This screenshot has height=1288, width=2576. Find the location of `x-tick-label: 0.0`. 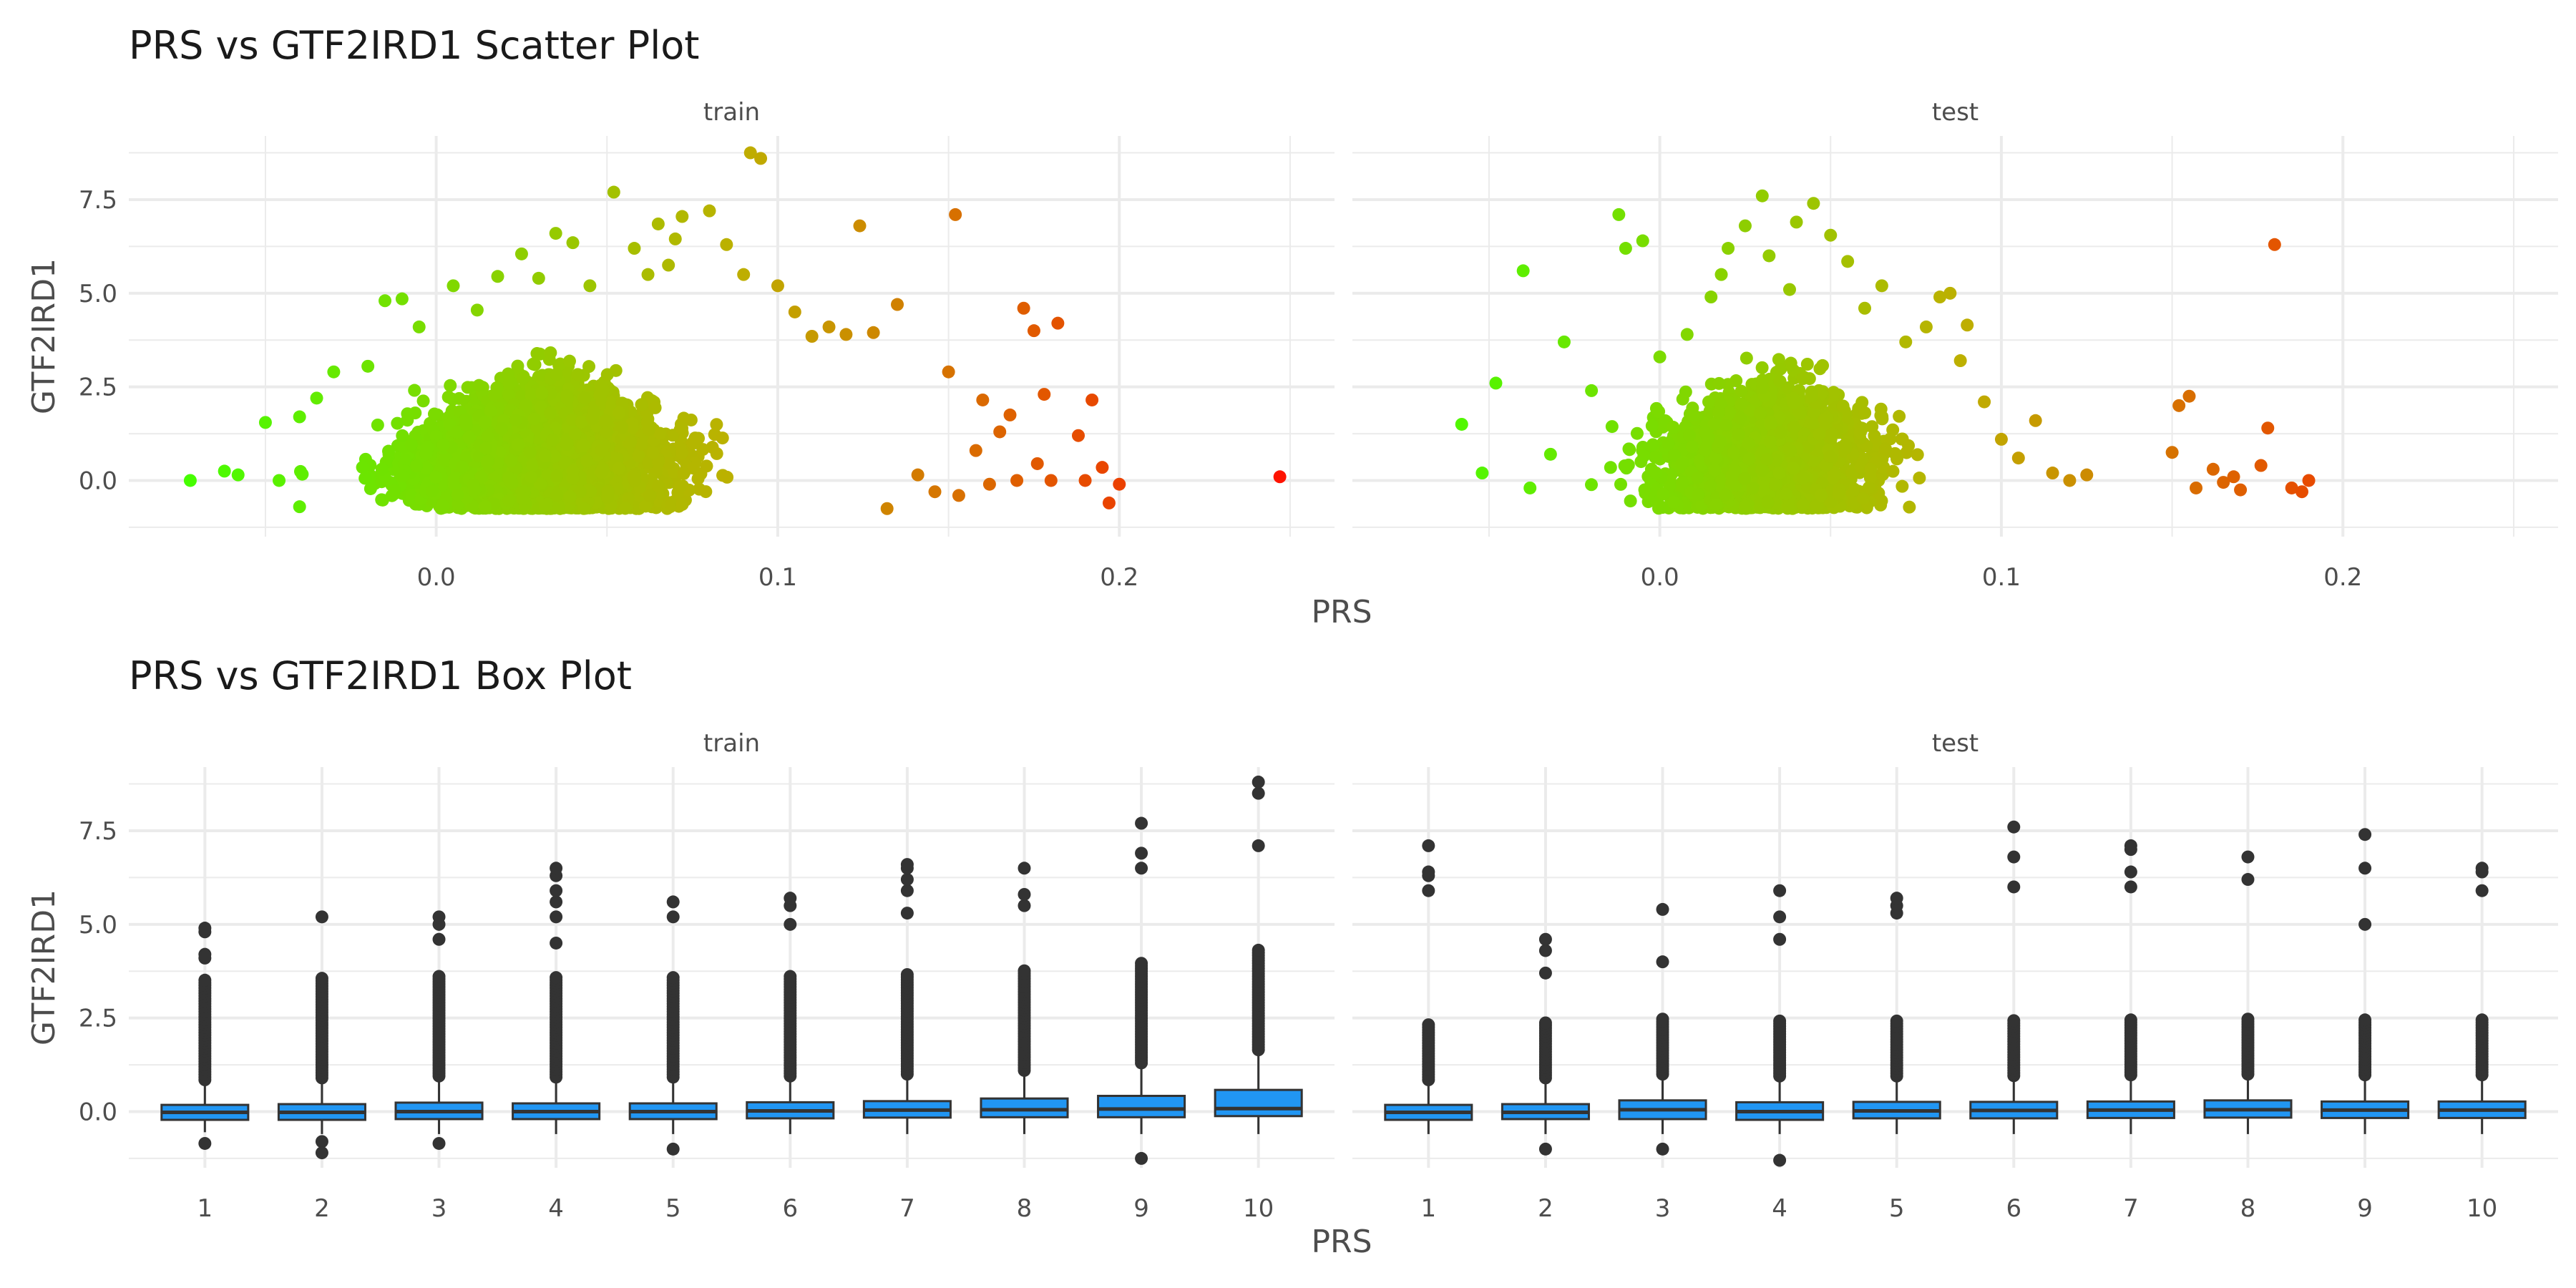

x-tick-label: 0.0 is located at coordinates (436, 577).